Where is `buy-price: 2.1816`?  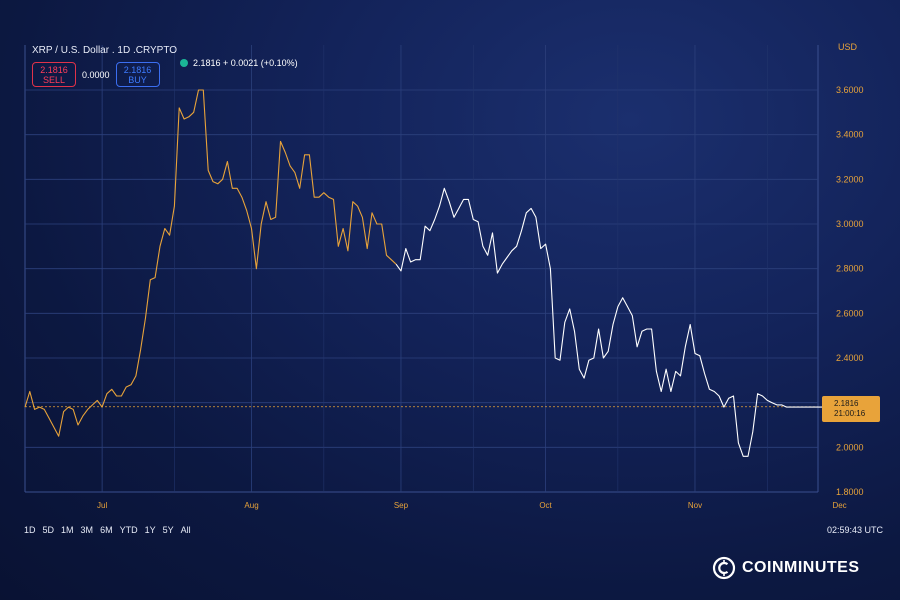 buy-price: 2.1816 is located at coordinates (137, 69).